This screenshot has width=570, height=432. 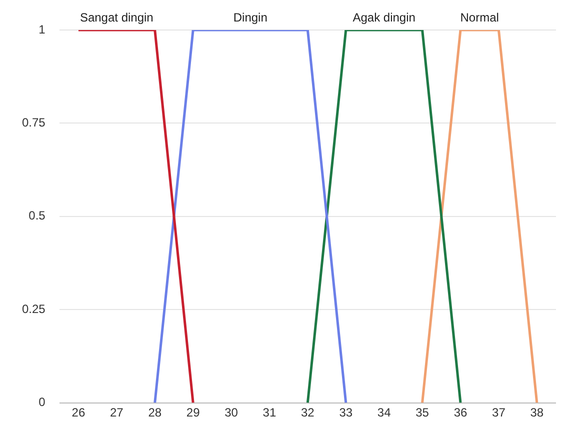 I want to click on x-tick-label: 35, so click(x=423, y=412).